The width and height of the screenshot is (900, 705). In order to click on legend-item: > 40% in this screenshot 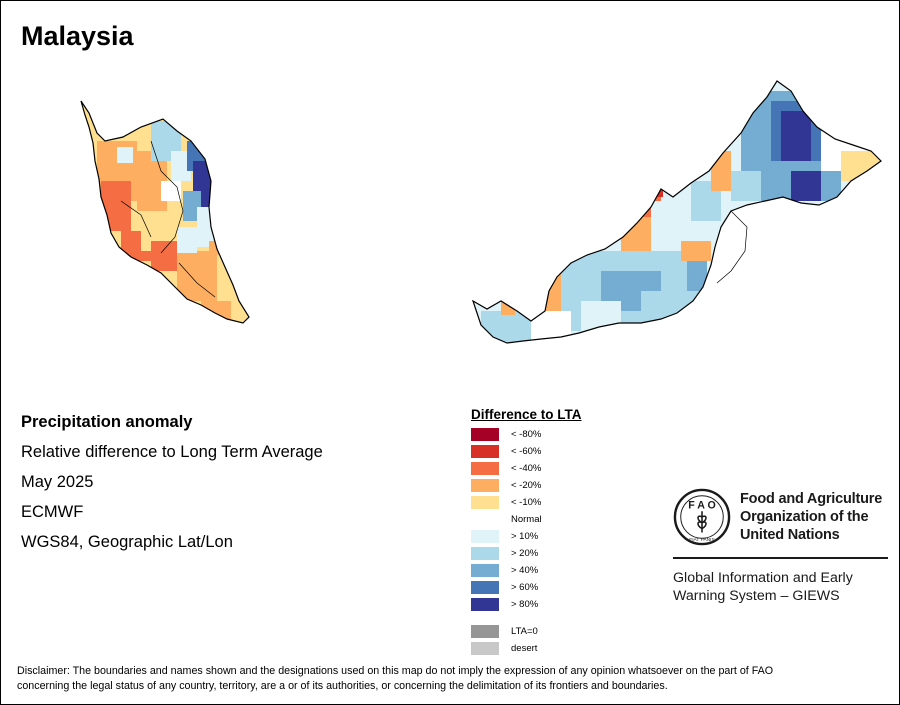, I will do `click(531, 570)`.